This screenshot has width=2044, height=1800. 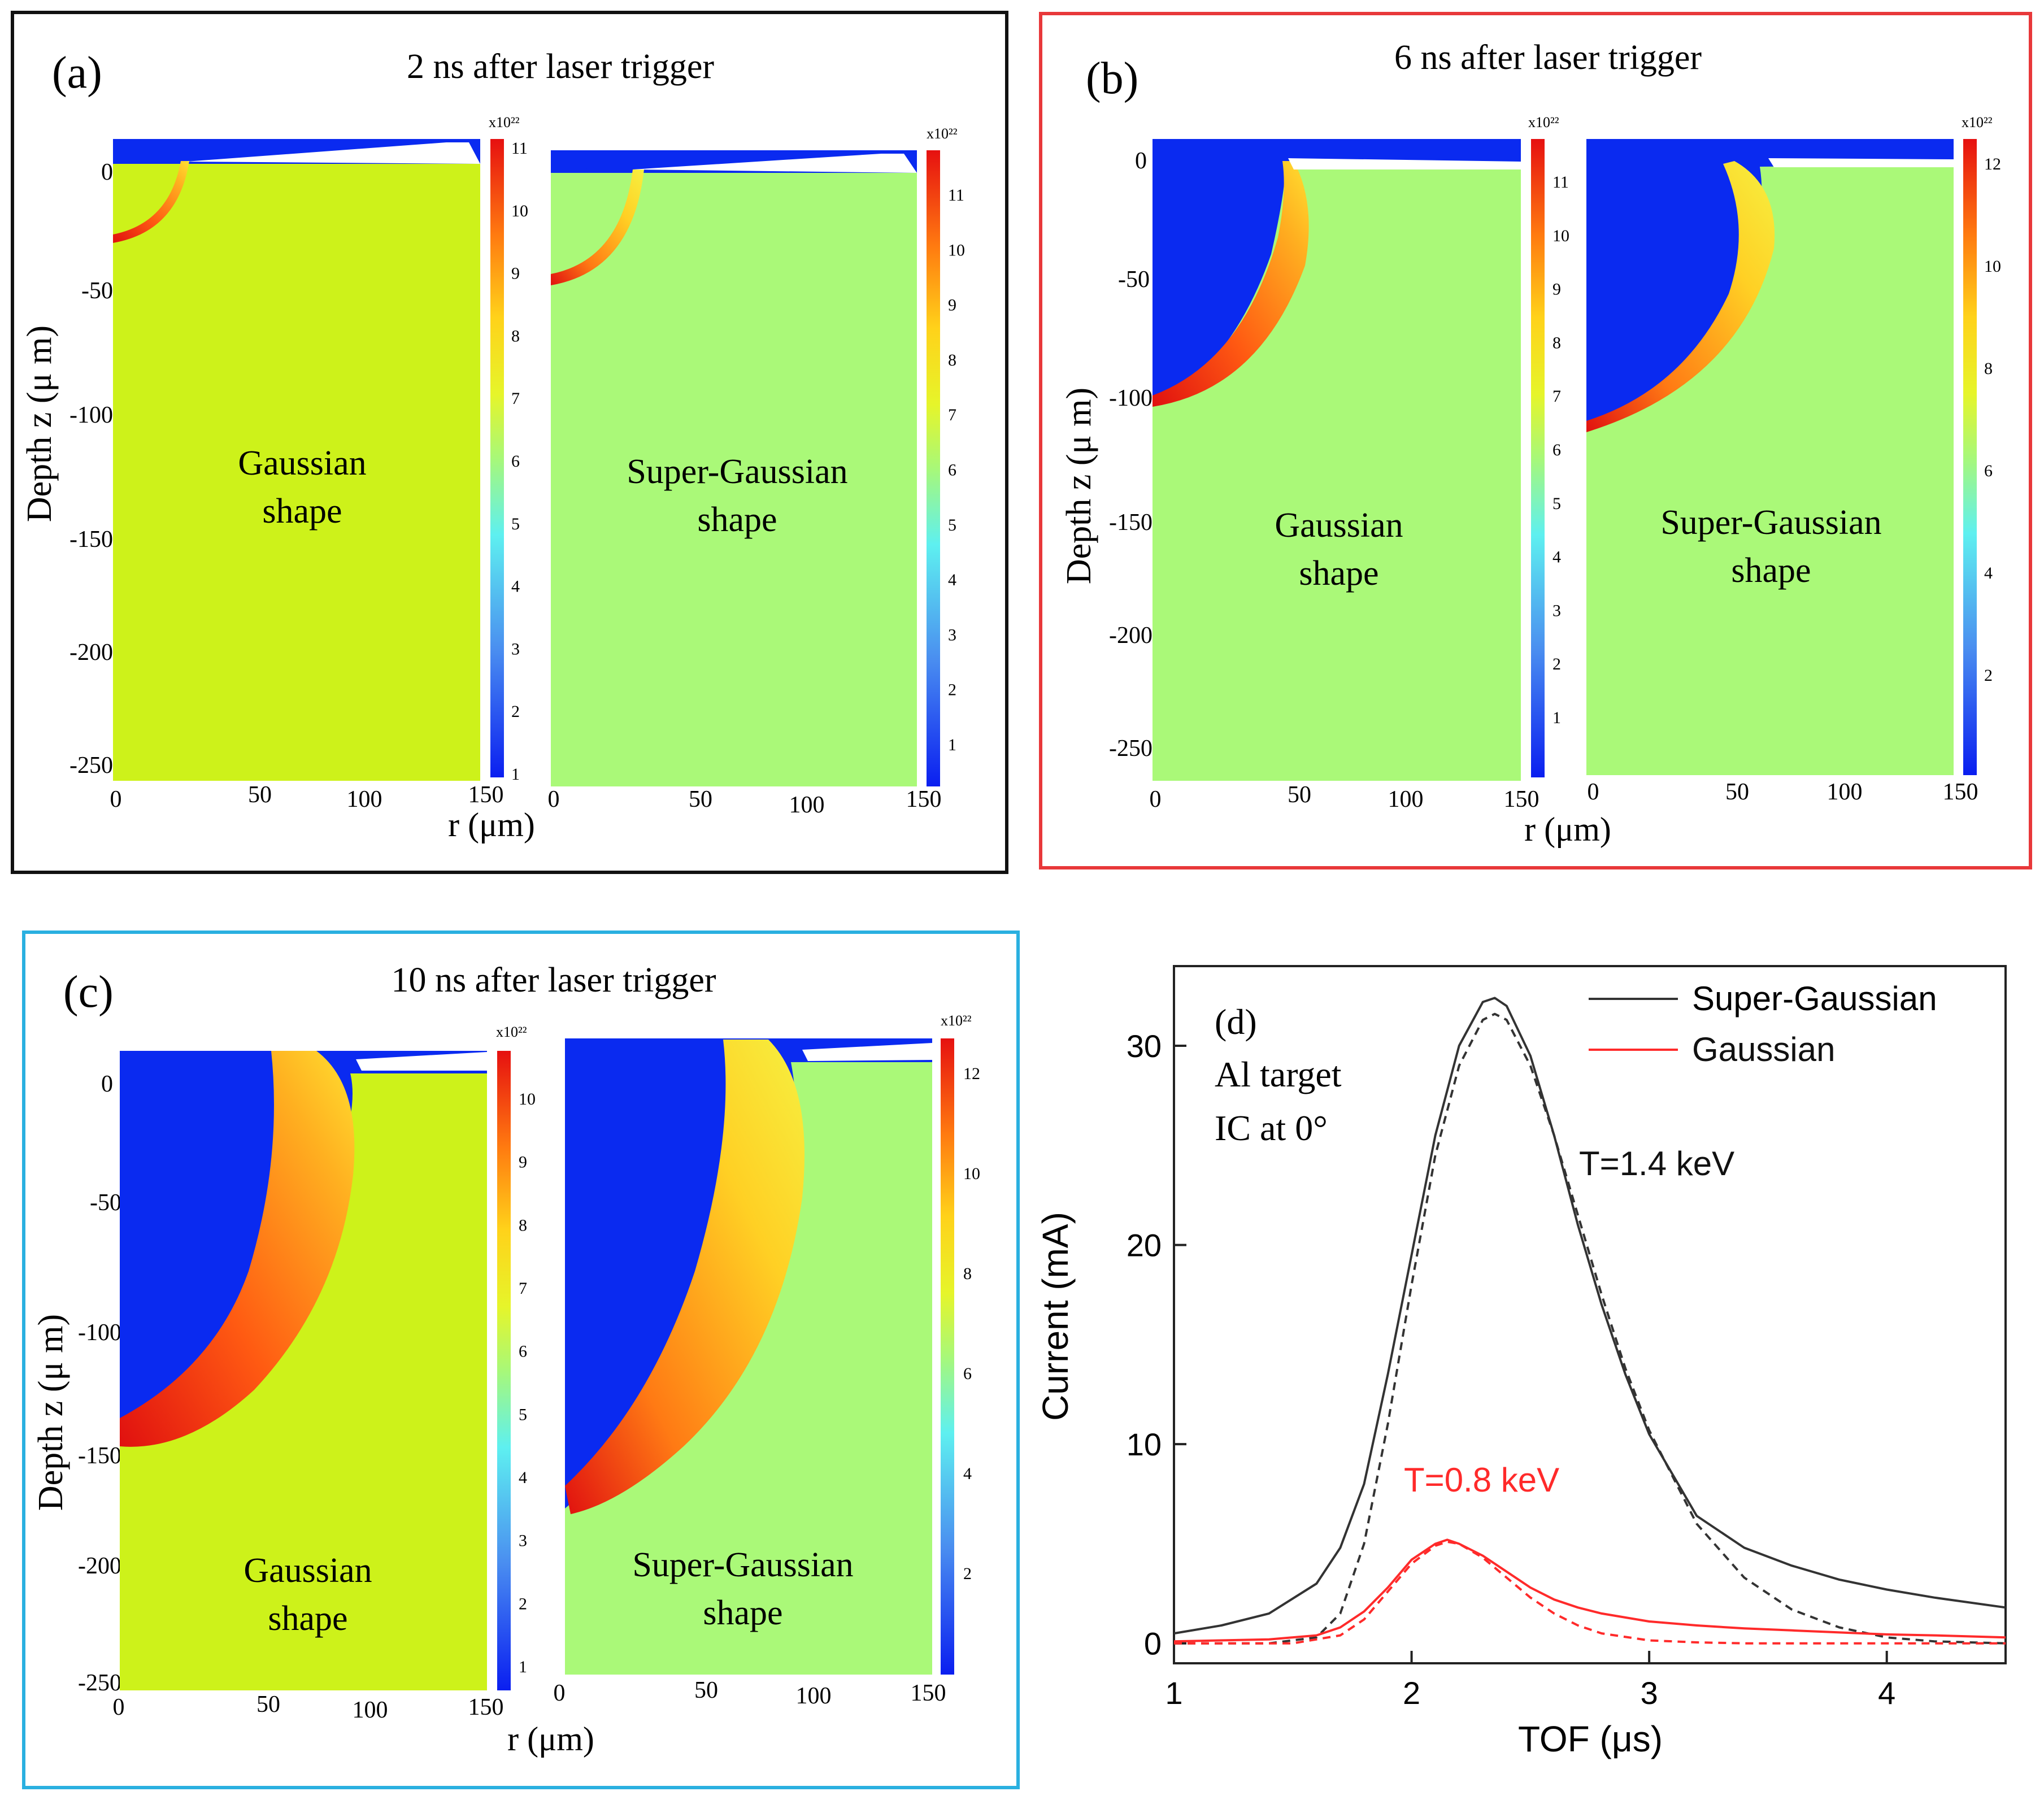 What do you see at coordinates (972, 1323) in the screenshot?
I see `colorbar-ticks: 12 10 8 6 4 2` at bounding box center [972, 1323].